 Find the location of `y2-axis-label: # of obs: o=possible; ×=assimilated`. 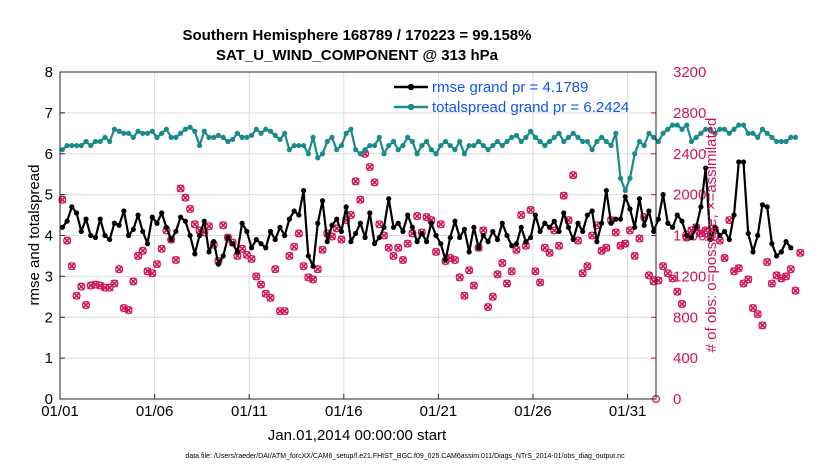

y2-axis-label: # of obs: o=possible; ×=assimilated is located at coordinates (711, 235).